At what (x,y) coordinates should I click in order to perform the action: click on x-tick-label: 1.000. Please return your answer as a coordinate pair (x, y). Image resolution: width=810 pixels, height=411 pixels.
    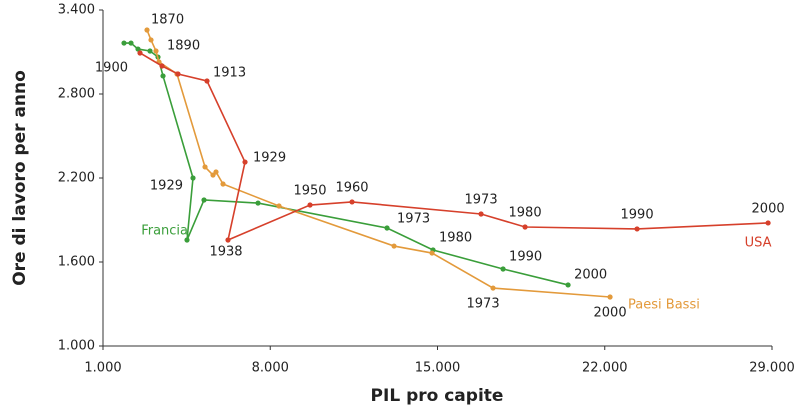
    Looking at the image, I should click on (102, 368).